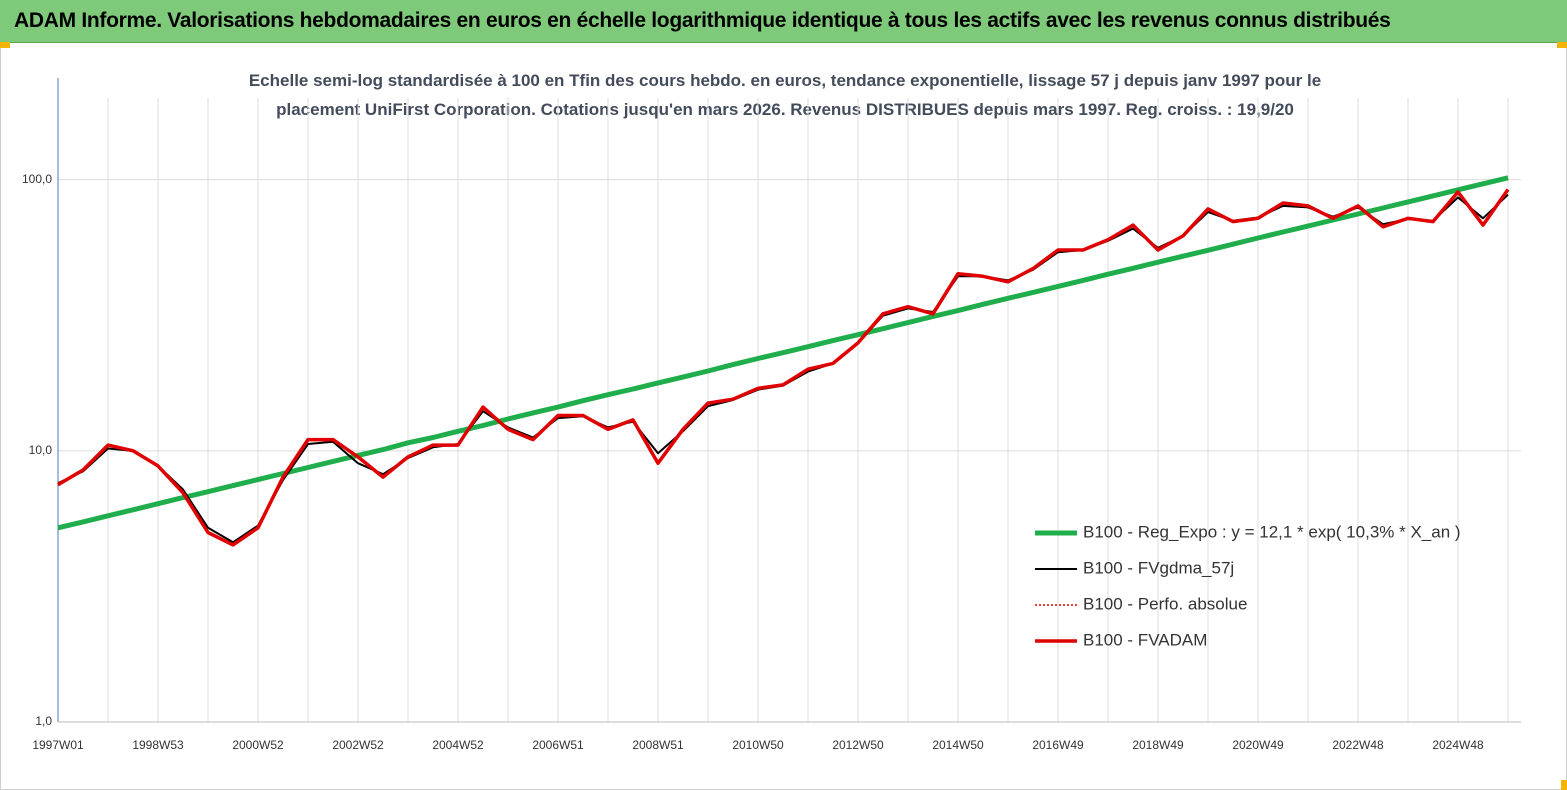 The height and width of the screenshot is (790, 1567). I want to click on legend-label: B100 - FVgdma_57j, so click(1158, 567).